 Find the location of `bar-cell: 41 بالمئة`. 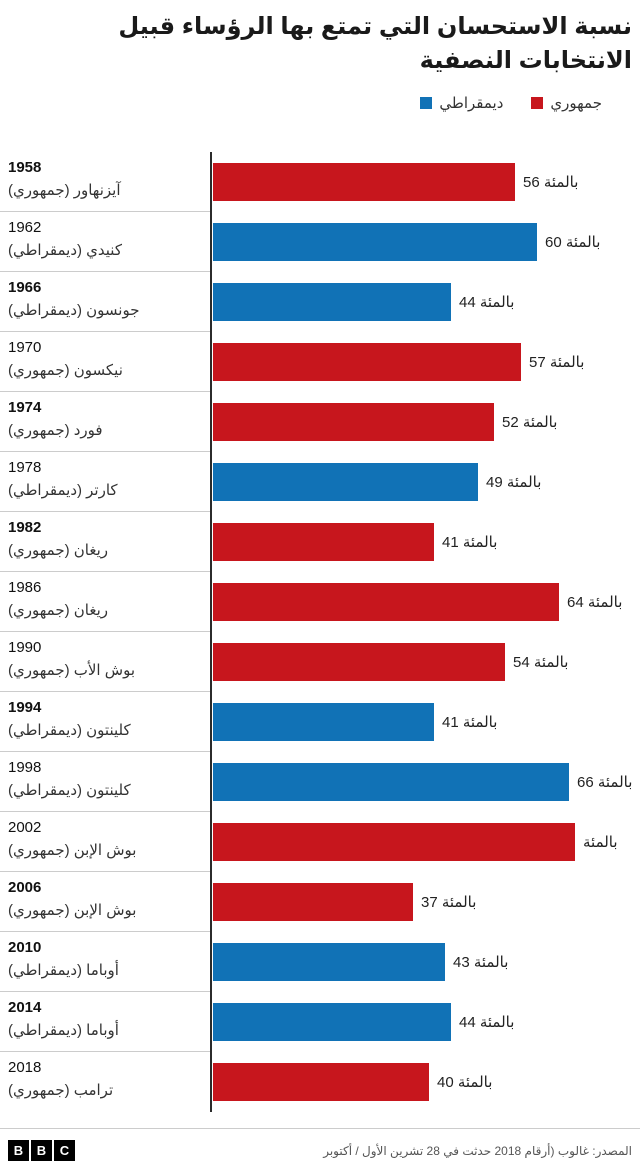

bar-cell: 41 بالمئة is located at coordinates (425, 722).